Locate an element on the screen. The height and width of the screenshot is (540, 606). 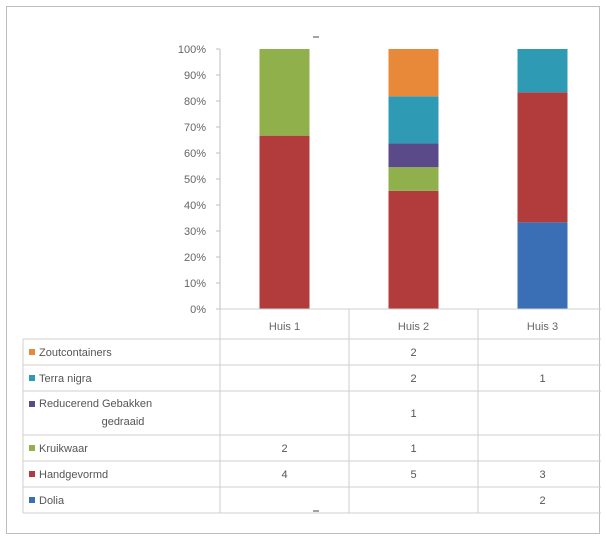
y-tick-label: 80% is located at coordinates (195, 102).